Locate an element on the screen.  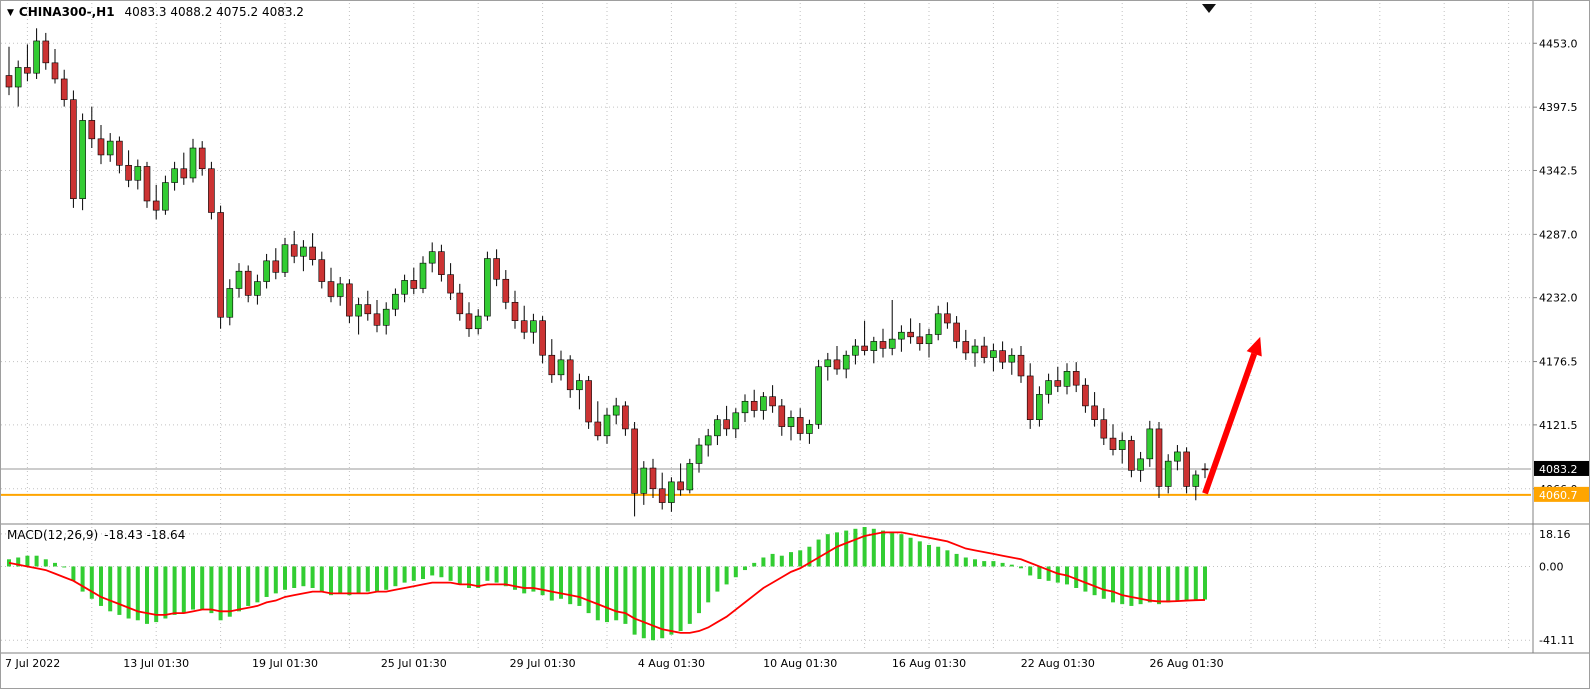
macd-axis-tick-label: 18.16 is located at coordinates (1555, 534).